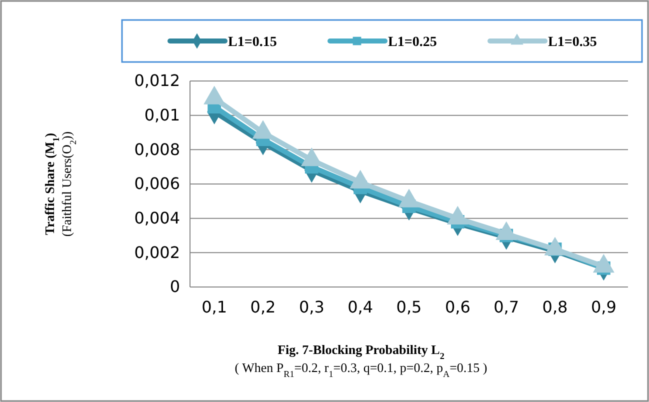 The image size is (649, 402). What do you see at coordinates (361, 306) in the screenshot?
I see `x-tick-label: 0,4` at bounding box center [361, 306].